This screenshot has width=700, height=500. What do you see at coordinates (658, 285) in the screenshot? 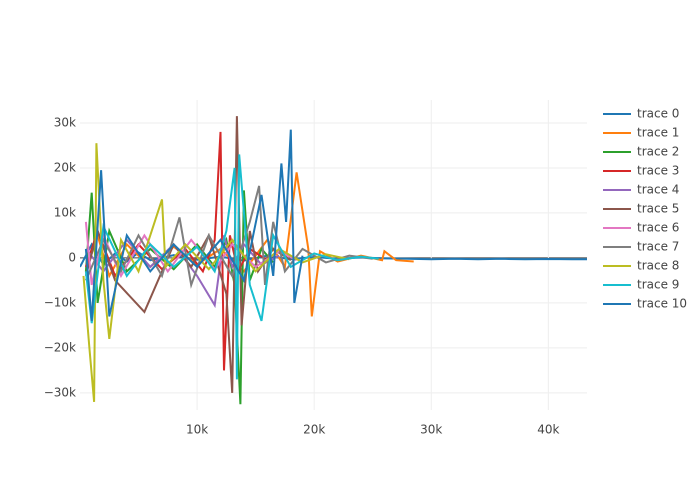
I see `legend-label: trace 9` at bounding box center [658, 285].